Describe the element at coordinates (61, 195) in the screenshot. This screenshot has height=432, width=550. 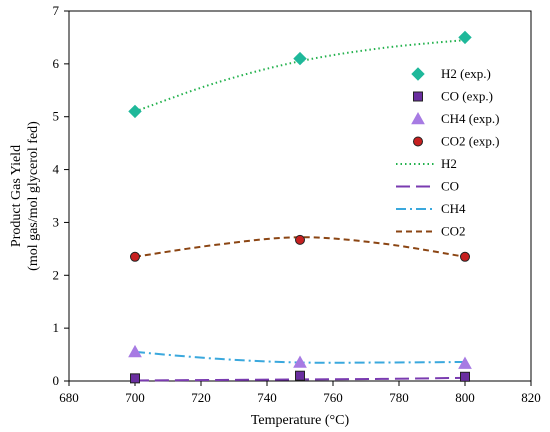
I see `y-axis-ticks: 0 1 2 3 4 5 6 7` at that location.